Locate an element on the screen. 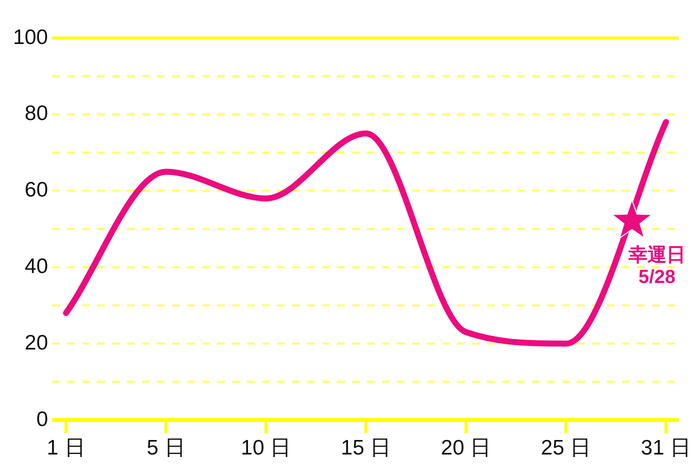 Image resolution: width=700 pixels, height=467 pixels. x-tick-label: 10 日 is located at coordinates (266, 448).